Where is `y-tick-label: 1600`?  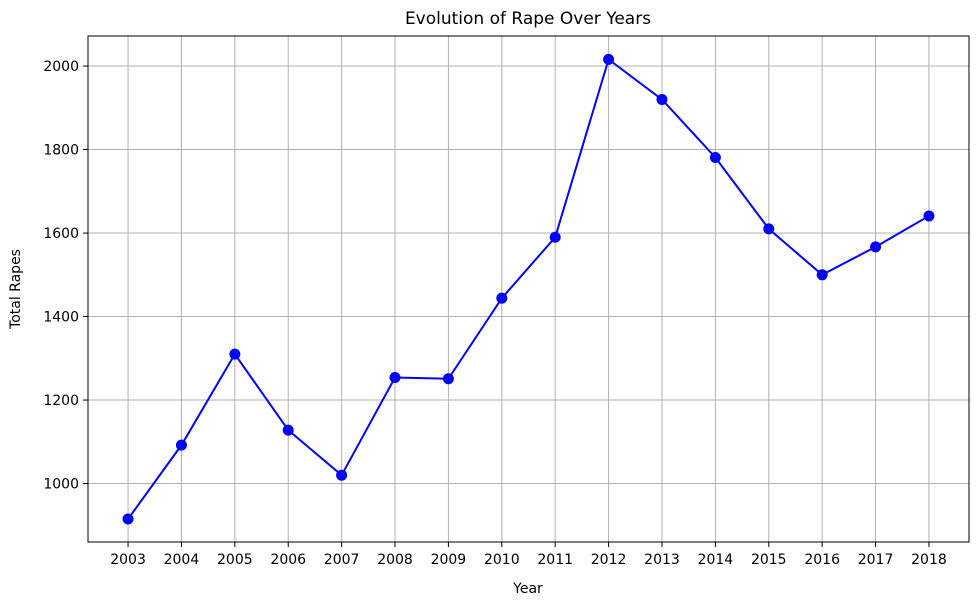 y-tick-label: 1600 is located at coordinates (61, 234).